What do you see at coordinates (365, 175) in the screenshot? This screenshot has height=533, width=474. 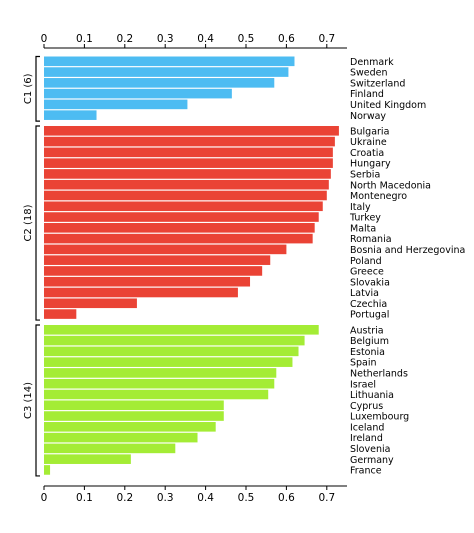 I see `category-label: Serbia` at bounding box center [365, 175].